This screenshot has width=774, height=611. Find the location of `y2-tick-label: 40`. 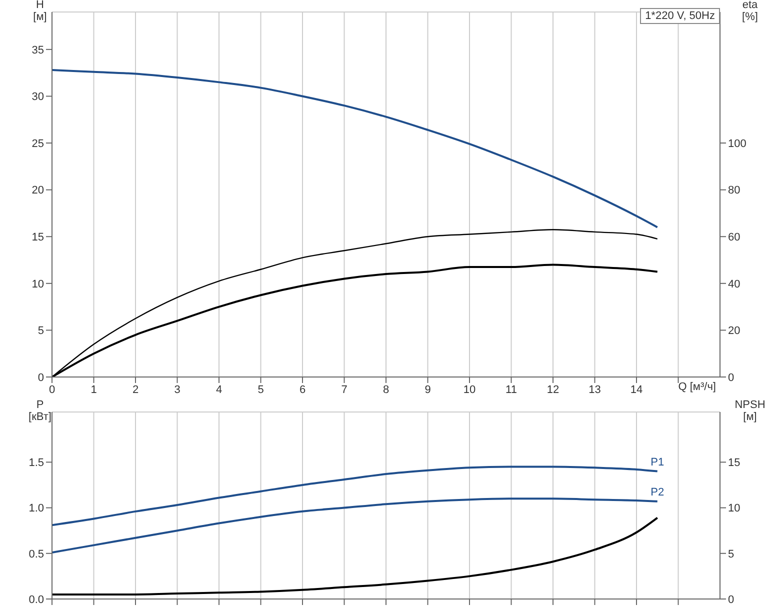

y2-tick-label: 40 is located at coordinates (734, 284).